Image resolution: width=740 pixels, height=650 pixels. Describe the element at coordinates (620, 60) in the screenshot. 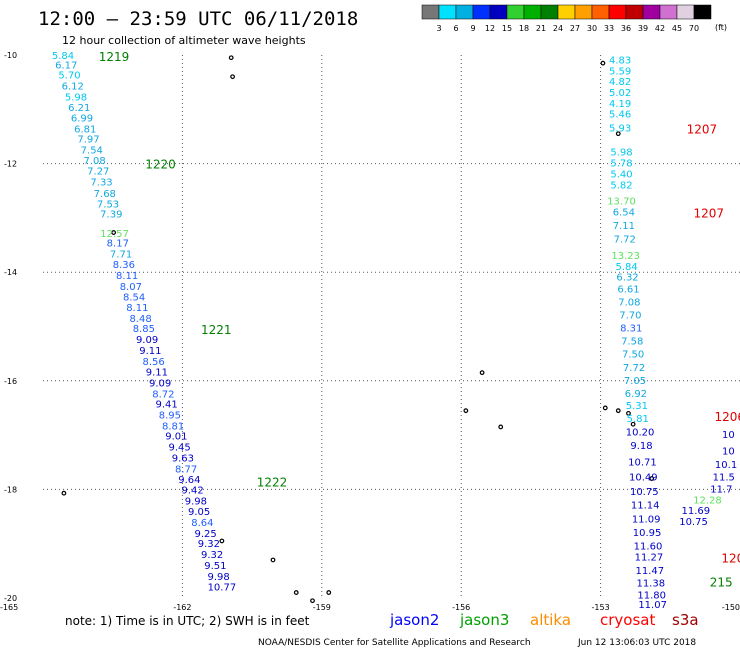

I see `swh-value: 4.83` at that location.